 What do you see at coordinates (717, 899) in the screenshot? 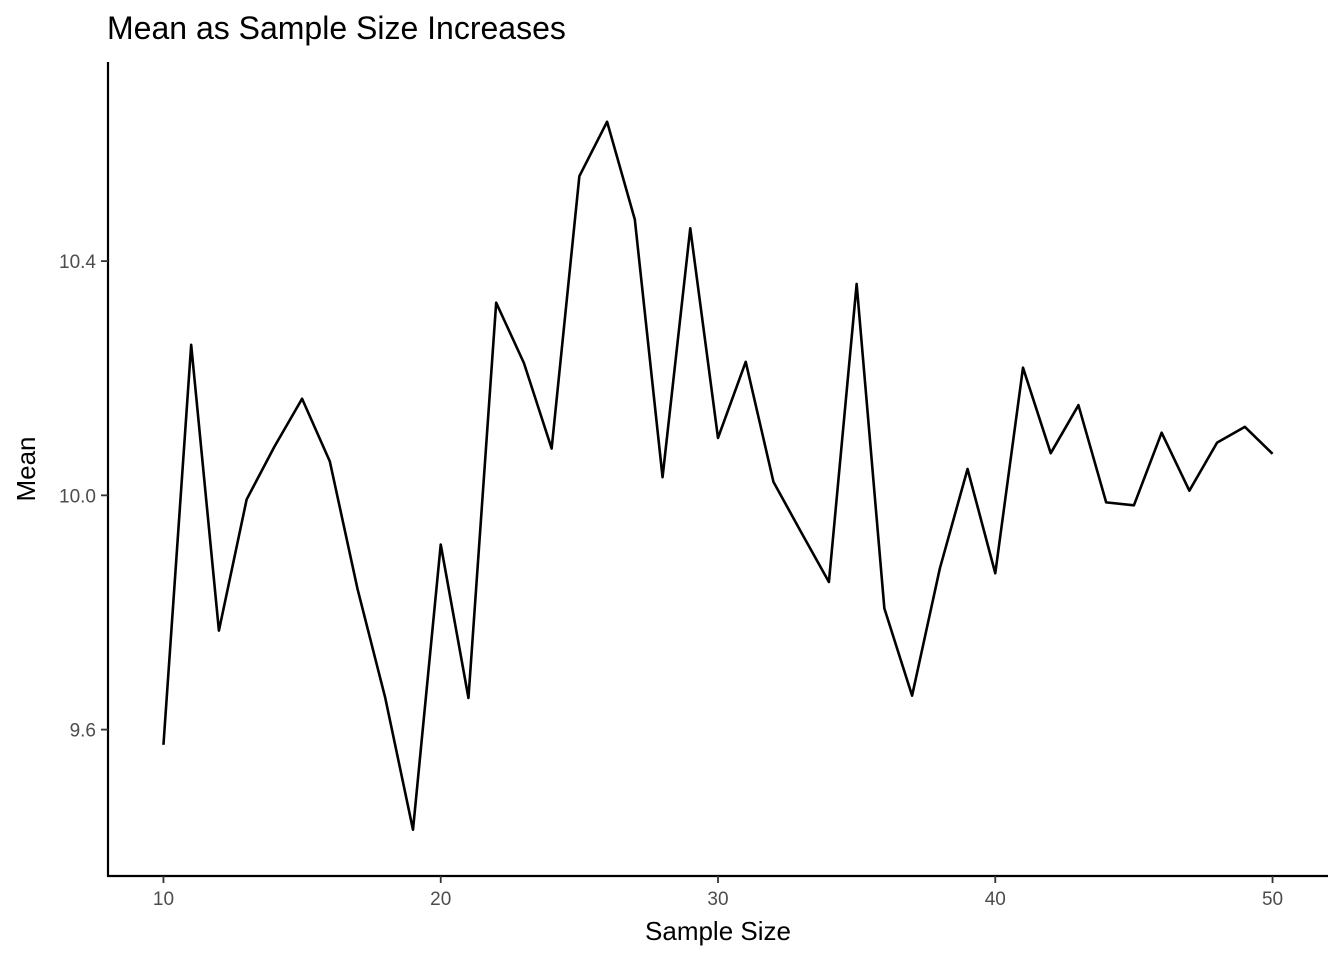
I see `x-tick-label: 30` at bounding box center [717, 899].